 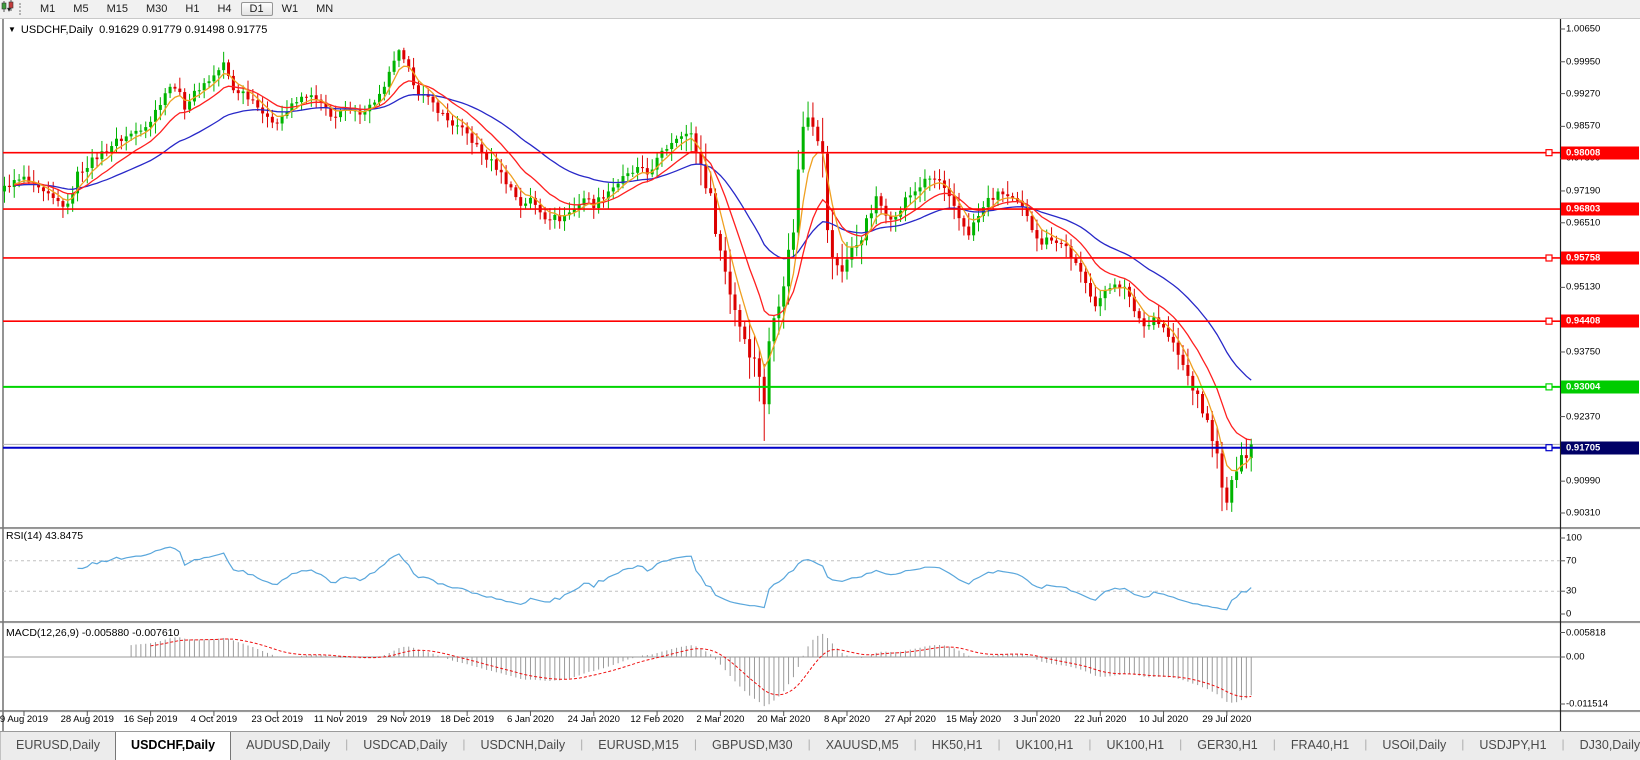 I want to click on date-label: 6 Jan 2020, so click(x=530, y=719).